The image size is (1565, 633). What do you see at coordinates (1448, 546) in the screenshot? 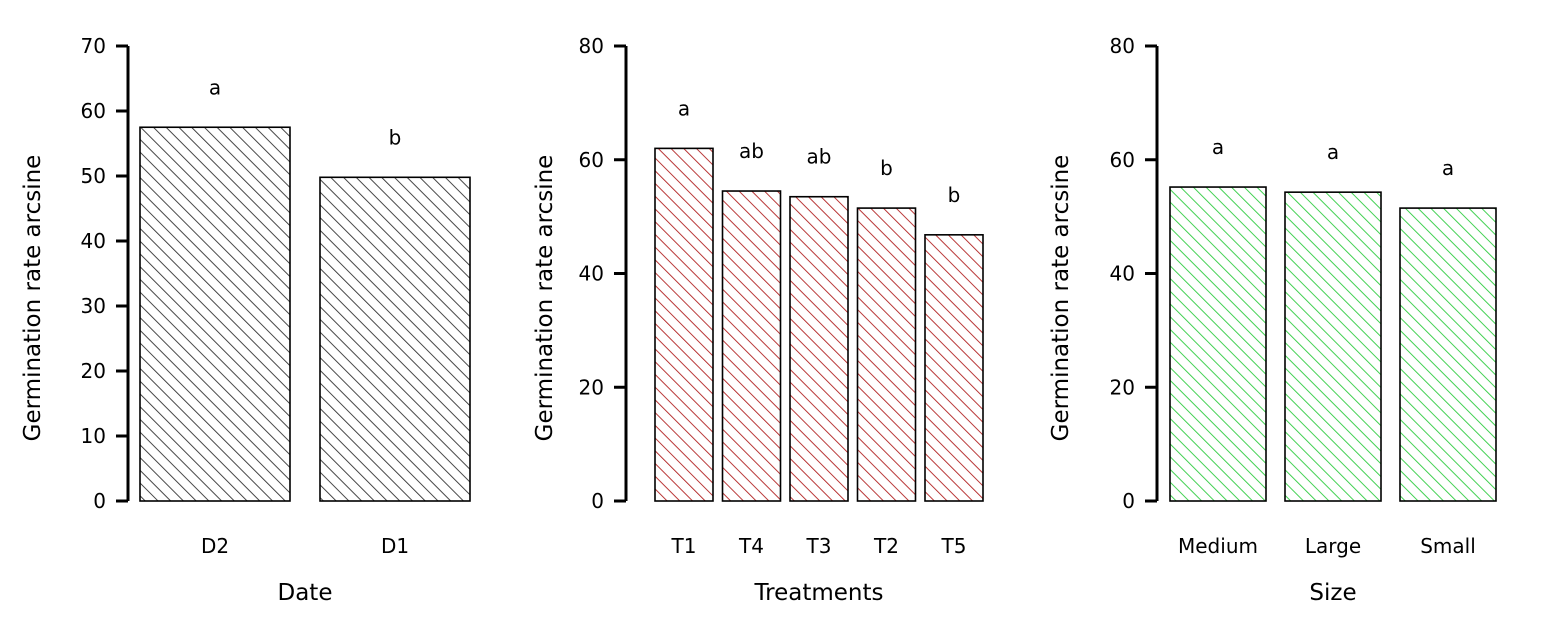
I see `x-category-label: Small` at bounding box center [1448, 546].